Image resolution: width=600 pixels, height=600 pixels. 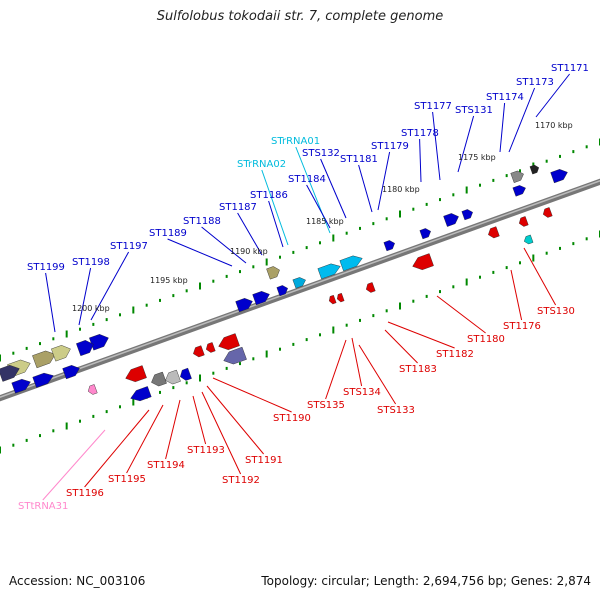 What do you see at coordinates (261, 164) in the screenshot?
I see `forward-gene-label: STrRNA02` at bounding box center [261, 164].